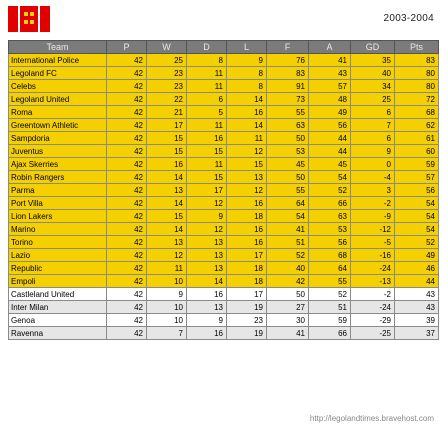 The height and width of the screenshot is (430, 448). What do you see at coordinates (166, 281) in the screenshot?
I see `stat-cell-w: 10` at bounding box center [166, 281].